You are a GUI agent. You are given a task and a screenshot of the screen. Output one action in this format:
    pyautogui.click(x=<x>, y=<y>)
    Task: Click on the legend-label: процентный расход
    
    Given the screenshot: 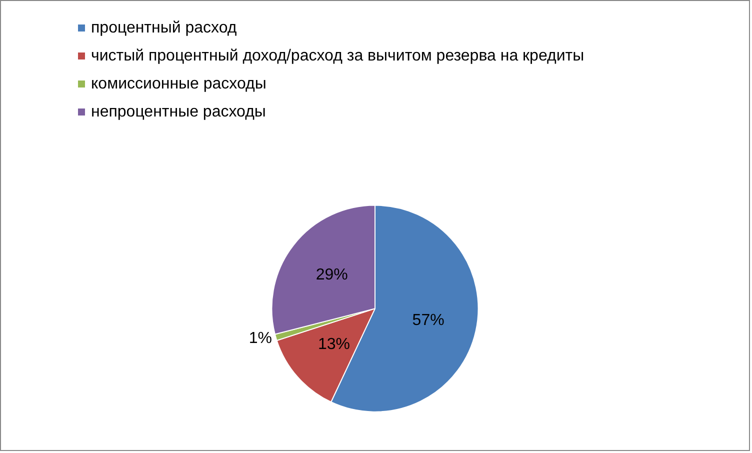 What is the action you would take?
    pyautogui.click(x=164, y=28)
    